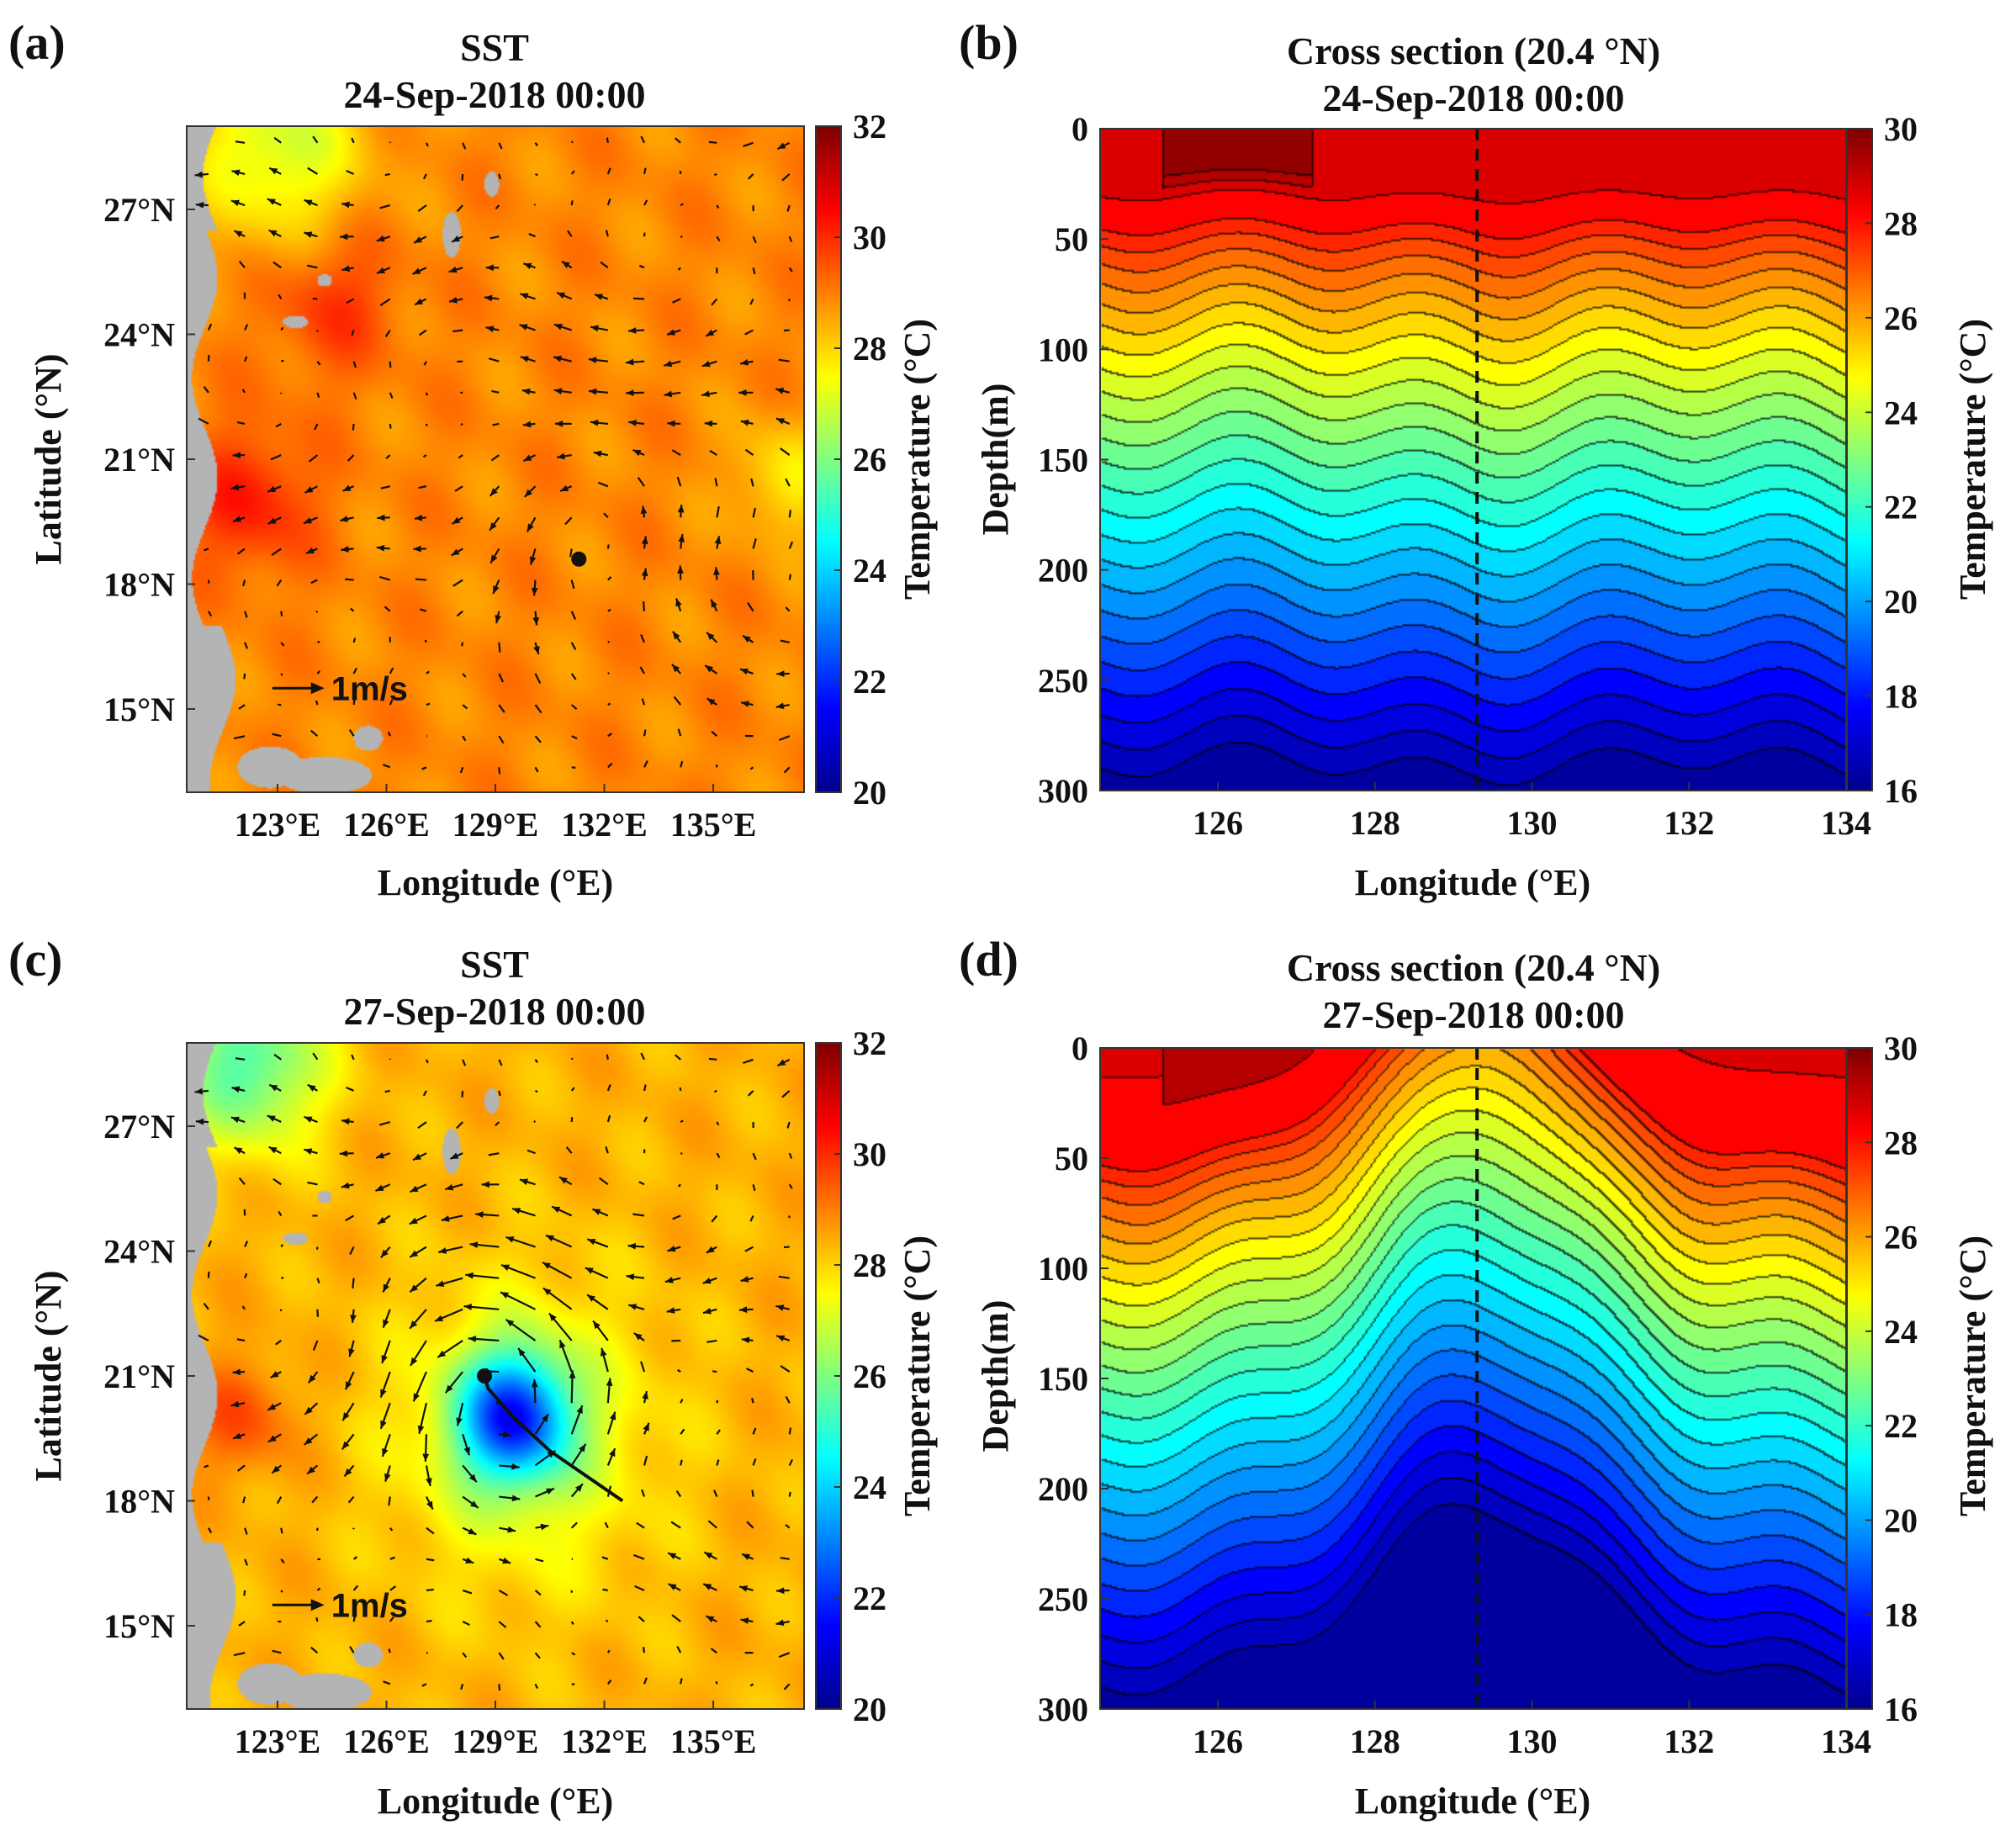  I want to click on colorbar-tick-label: 28, so click(1901, 1142).